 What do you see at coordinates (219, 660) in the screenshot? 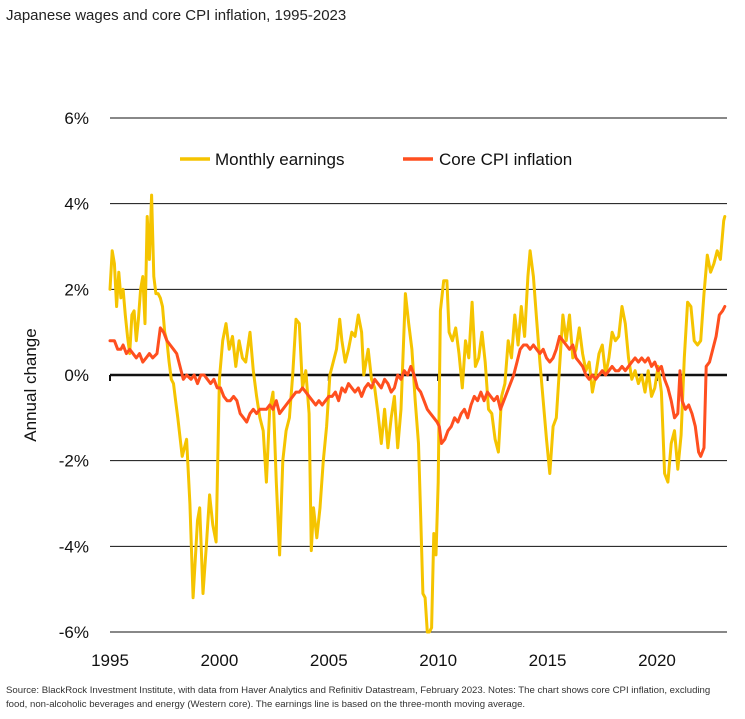
I see `x-tick-label: 2000` at bounding box center [219, 660].